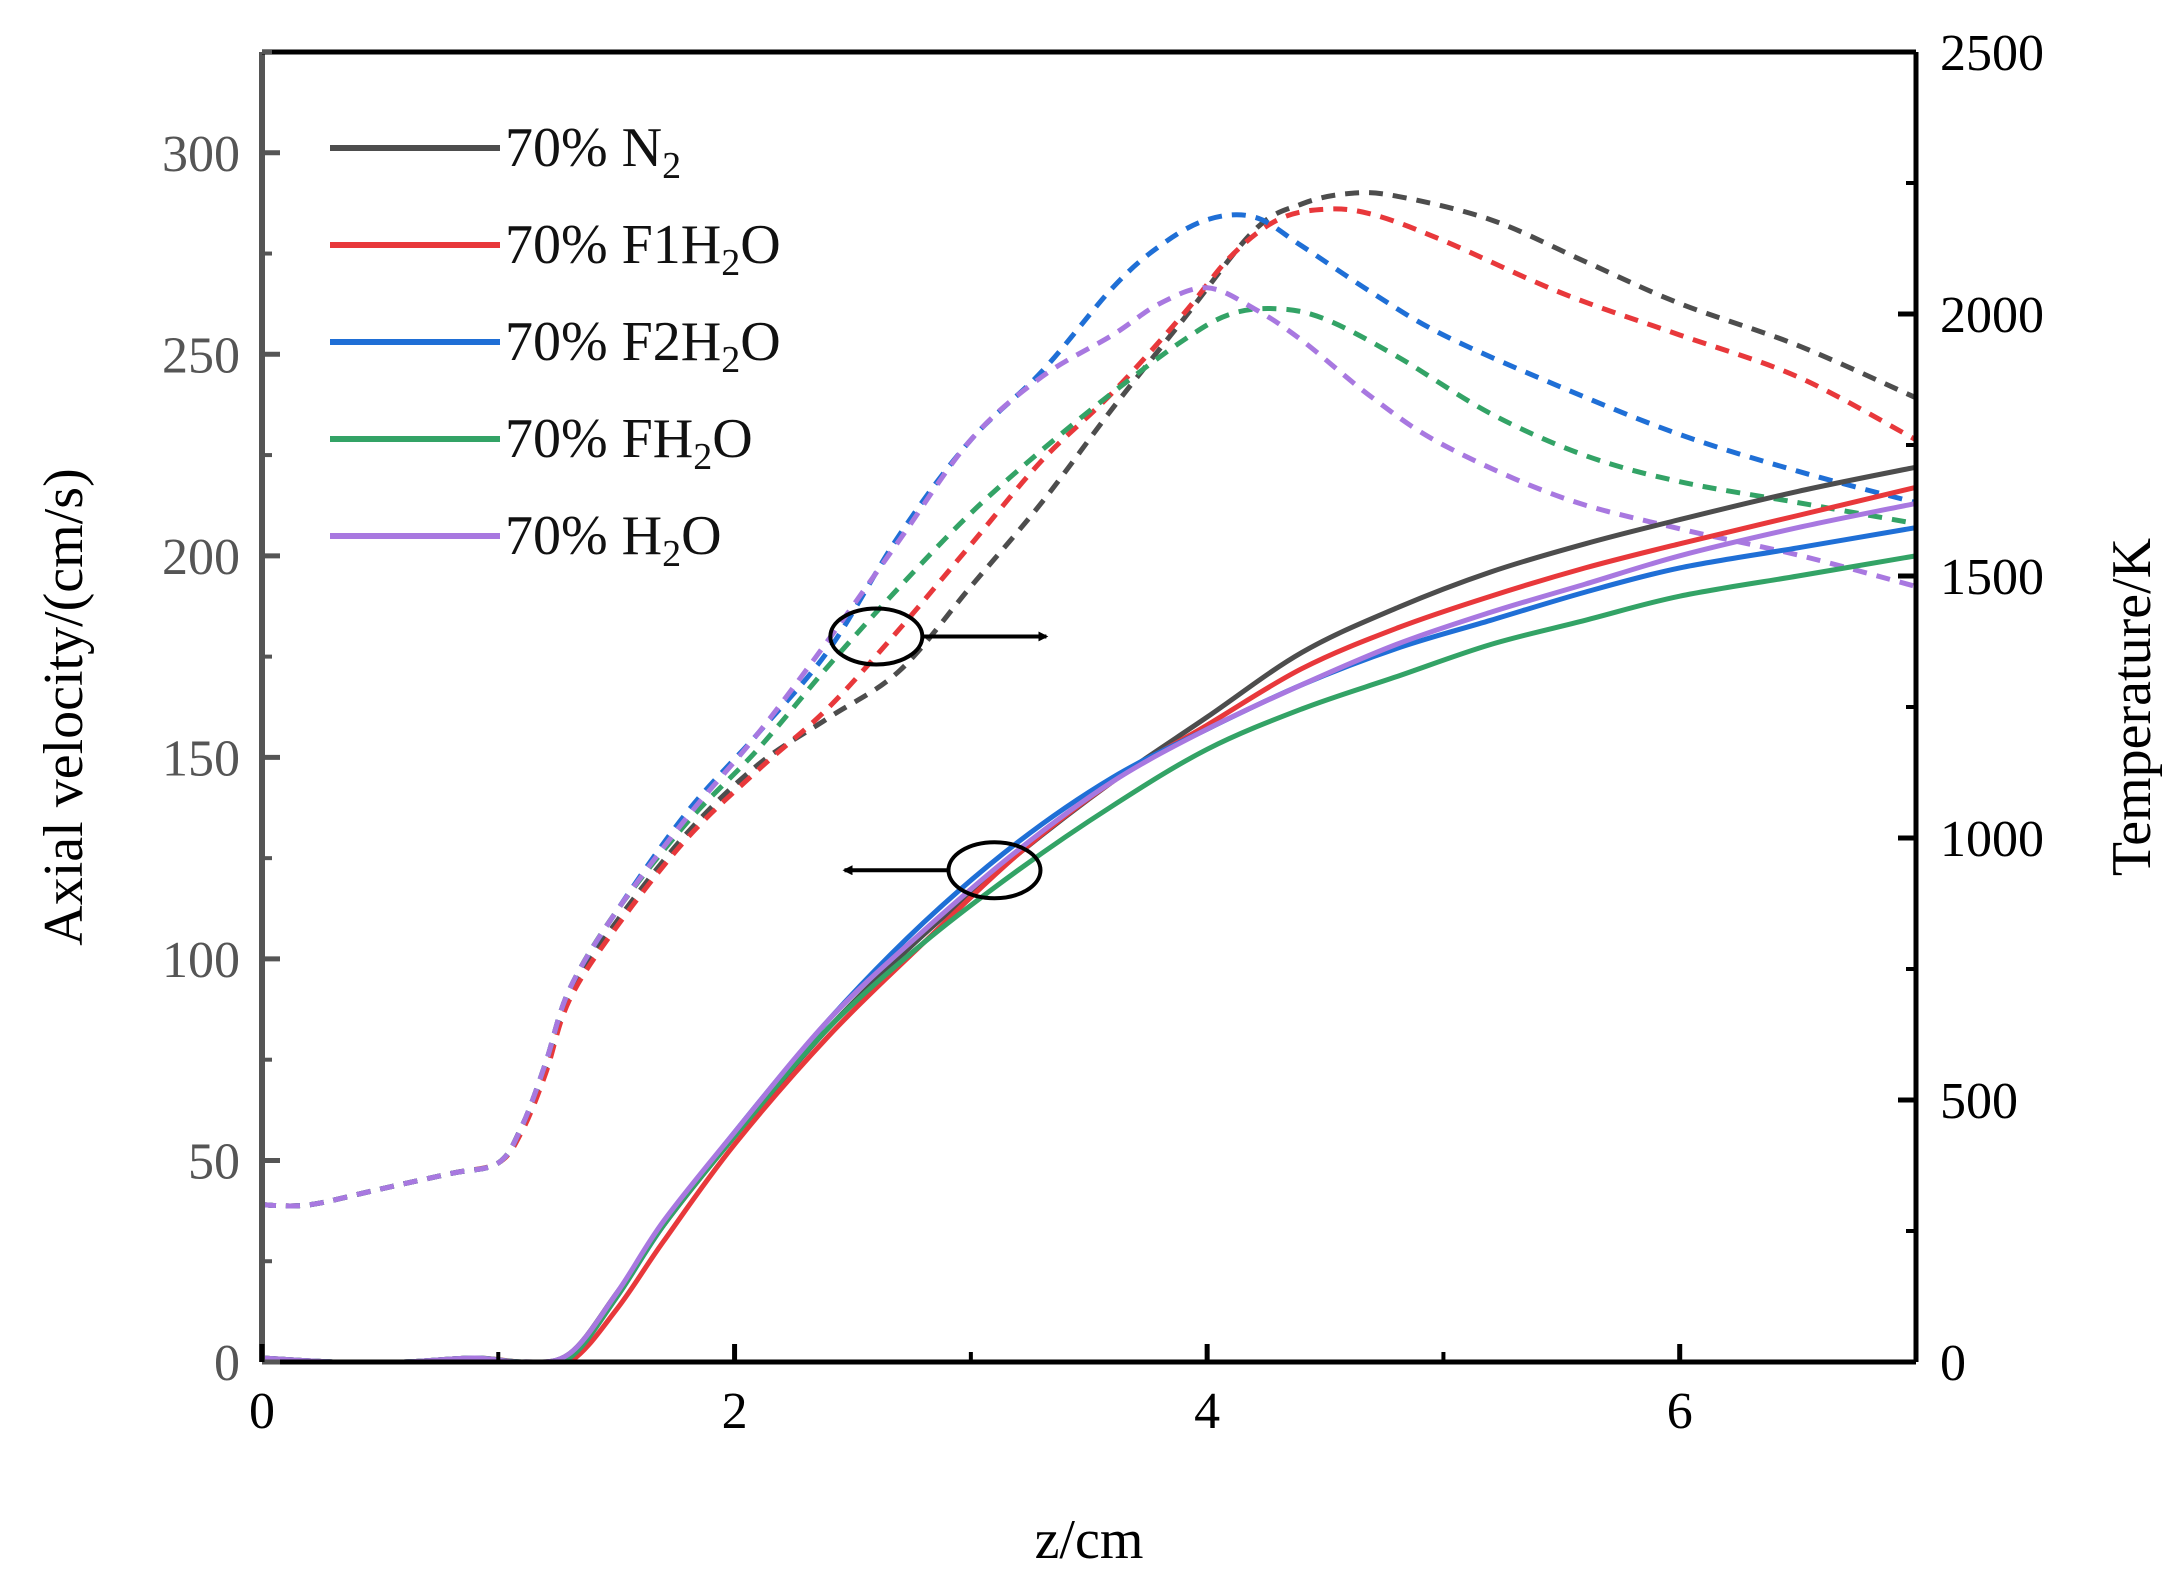  I want to click on y-tick-label: 250, so click(201, 355).